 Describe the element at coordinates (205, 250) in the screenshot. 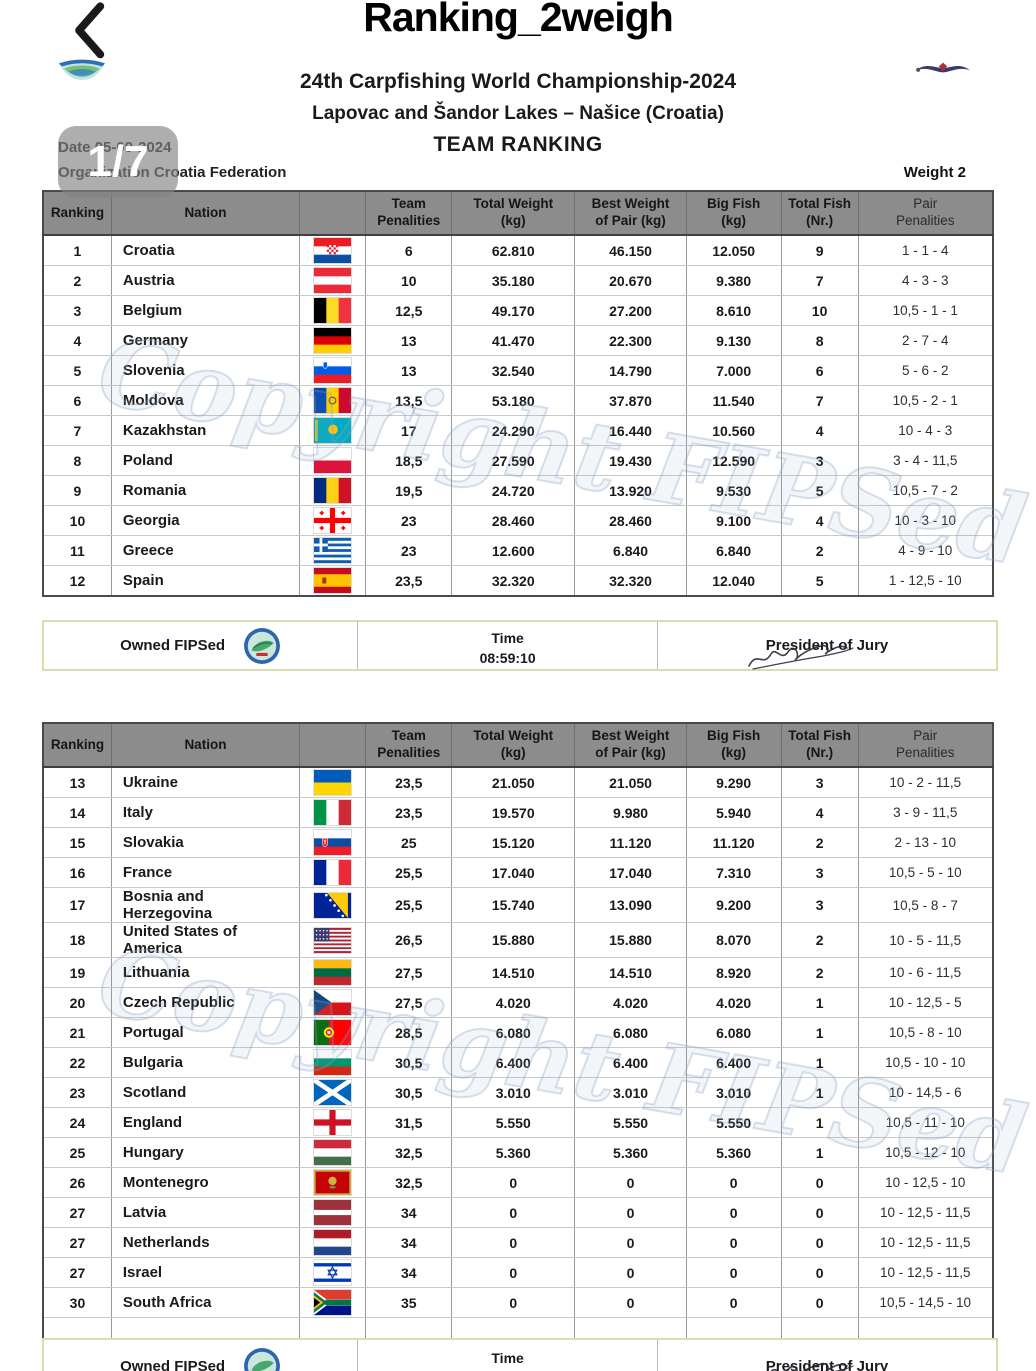

I see `nation-cell: Croatia` at that location.